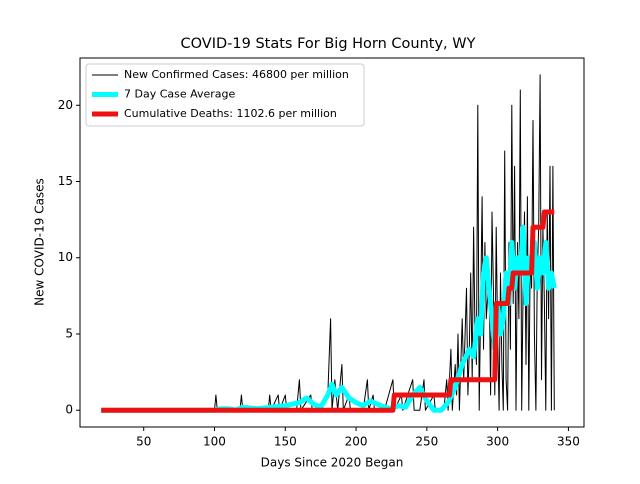  Describe the element at coordinates (69, 333) in the screenshot. I see `y-tick-label: 5` at that location.